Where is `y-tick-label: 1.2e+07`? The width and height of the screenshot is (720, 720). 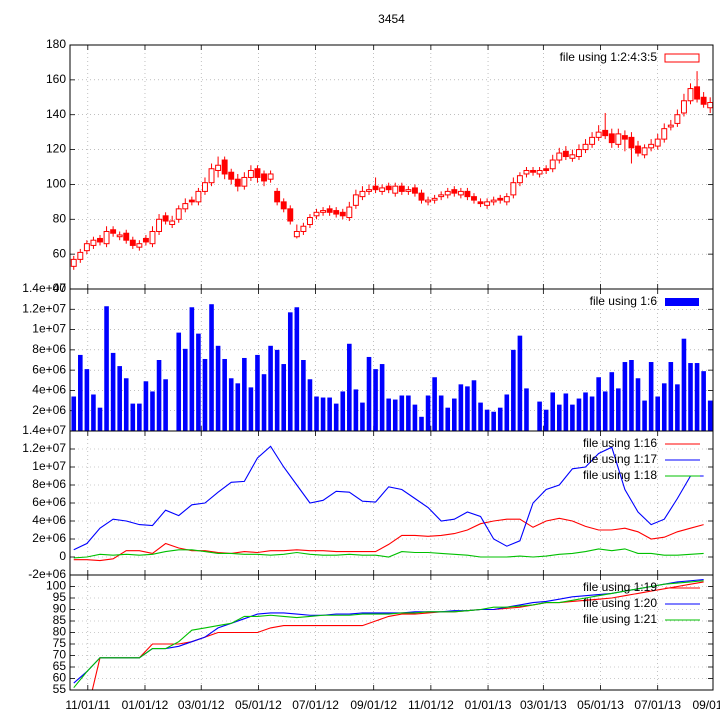 y-tick-label: 1.2e+07 is located at coordinates (44, 448).